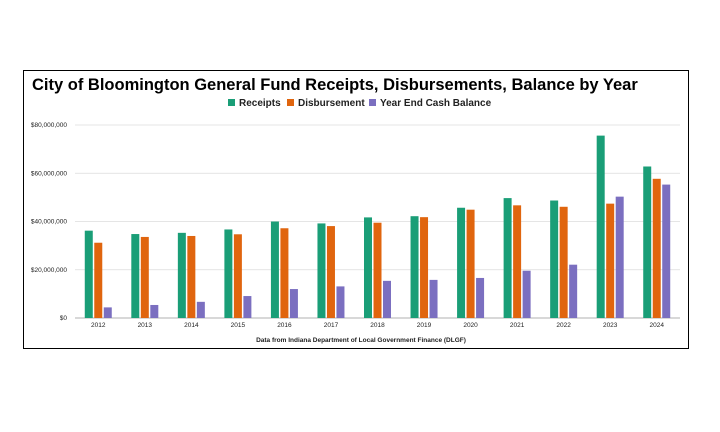  What do you see at coordinates (563, 325) in the screenshot?
I see `x-tick-label: 2022` at bounding box center [563, 325].